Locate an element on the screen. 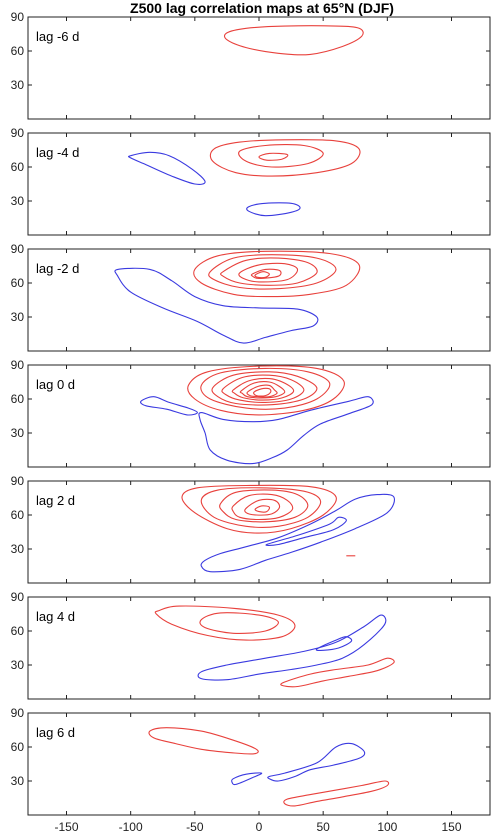 The width and height of the screenshot is (500, 832). panel-label: lag 0 d is located at coordinates (55, 384).